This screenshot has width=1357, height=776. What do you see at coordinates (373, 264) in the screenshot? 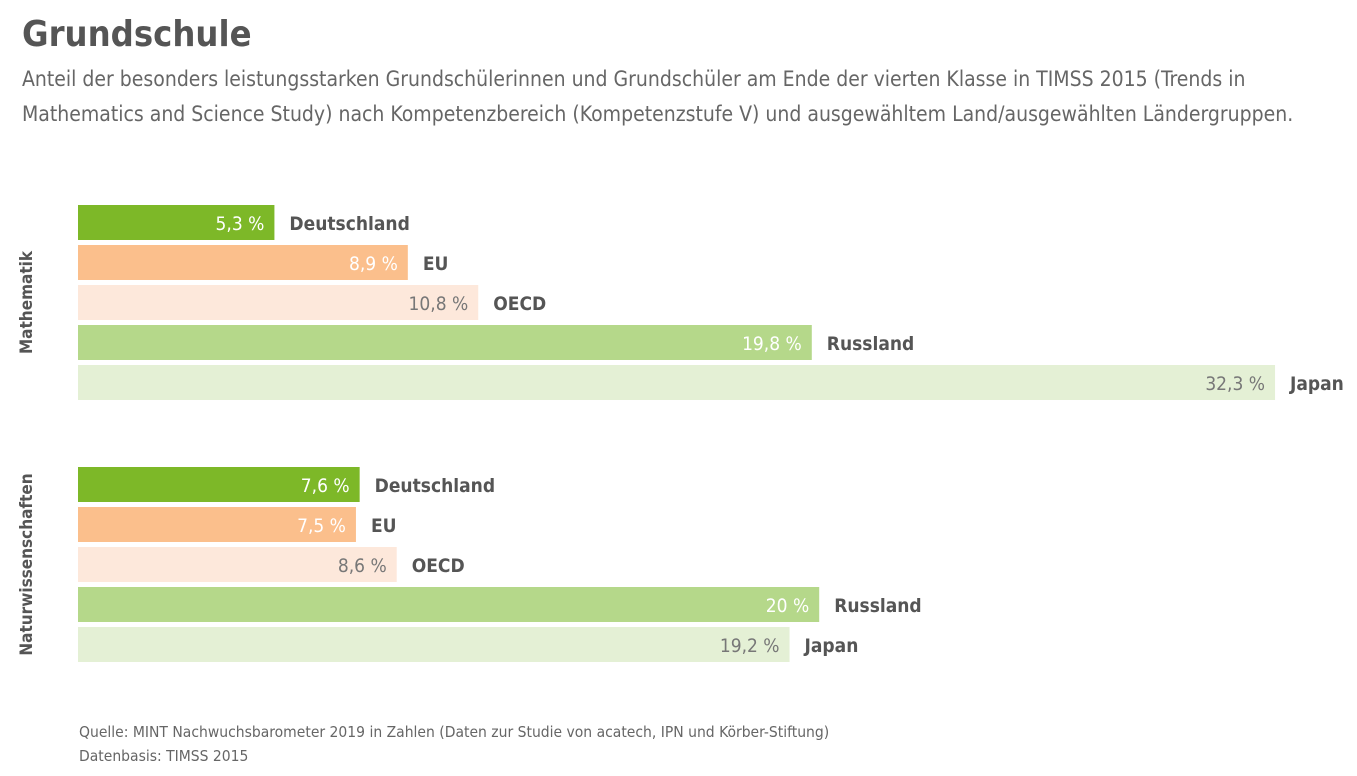
I see `value-label: 8,9 %` at bounding box center [373, 264].